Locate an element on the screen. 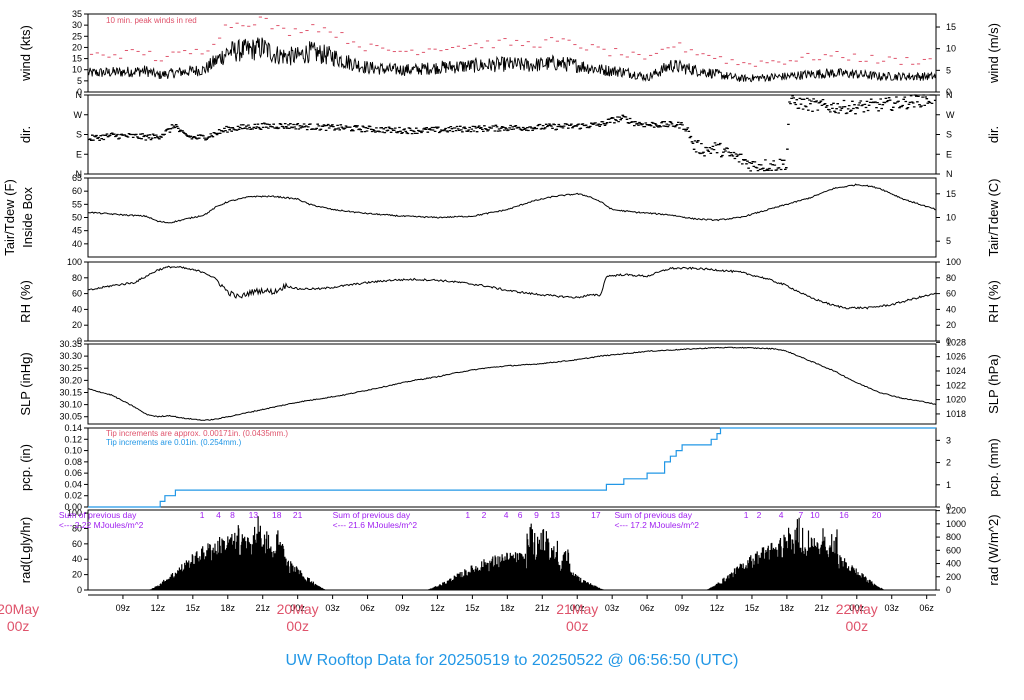 This screenshot has width=1024, height=700. pcp-left-tick-label: 0.02 is located at coordinates (73, 496).